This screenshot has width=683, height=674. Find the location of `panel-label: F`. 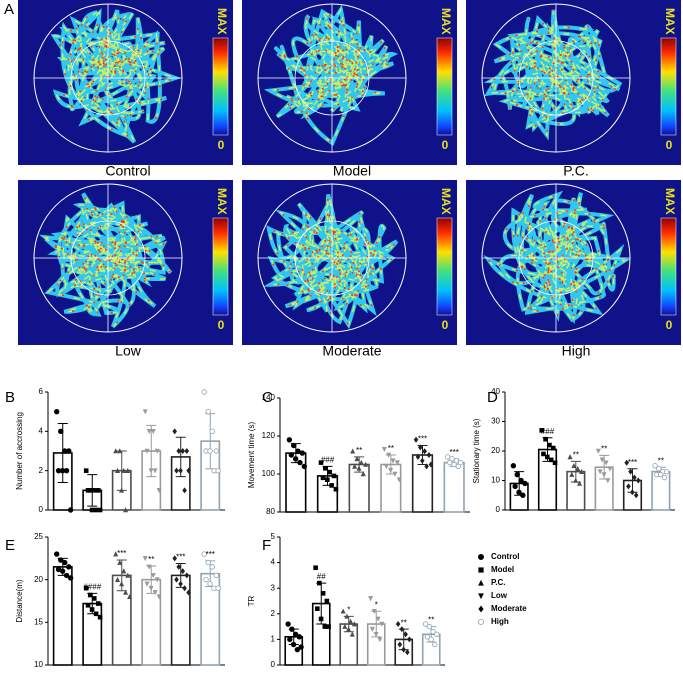

panel-label: F is located at coordinates (266, 545).